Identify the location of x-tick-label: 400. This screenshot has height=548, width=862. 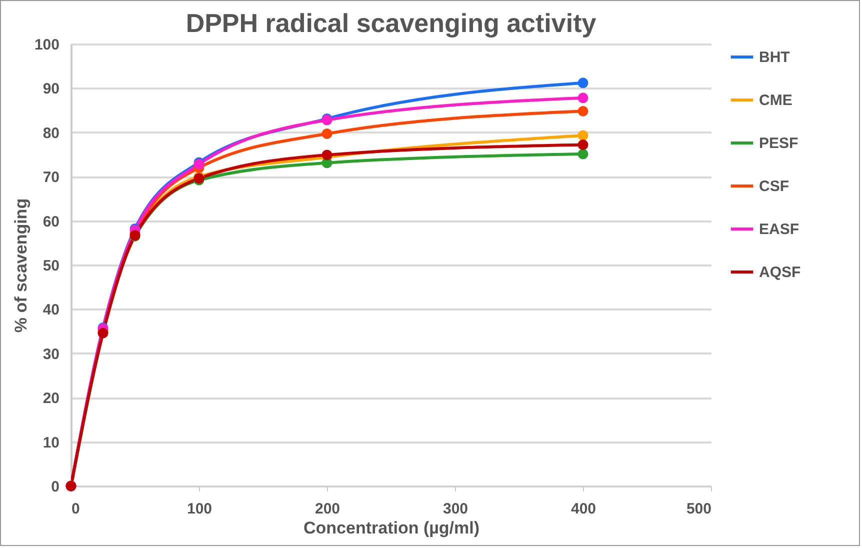
(583, 509).